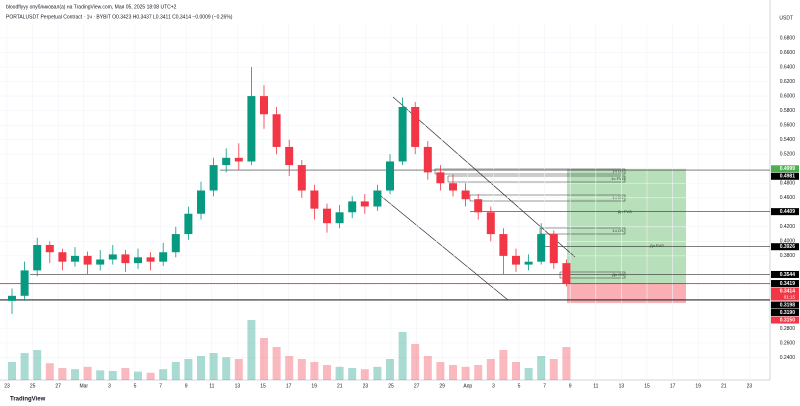 Image resolution: width=800 pixels, height=406 pixels. I want to click on x-tick-label: 3, so click(109, 386).